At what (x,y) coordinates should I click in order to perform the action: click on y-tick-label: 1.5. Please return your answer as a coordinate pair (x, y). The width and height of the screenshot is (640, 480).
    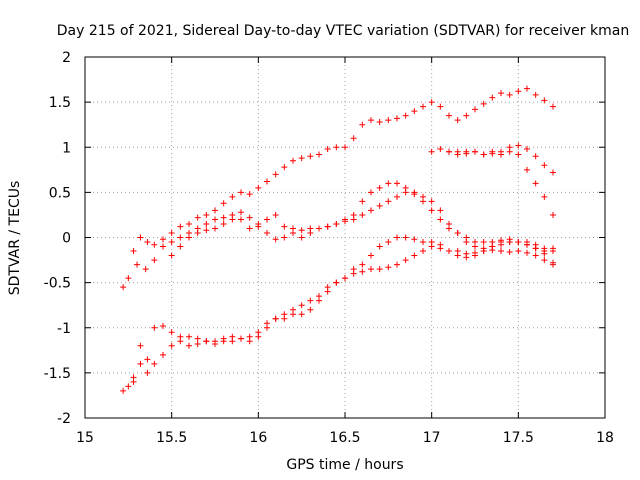
    Looking at the image, I should click on (60, 103).